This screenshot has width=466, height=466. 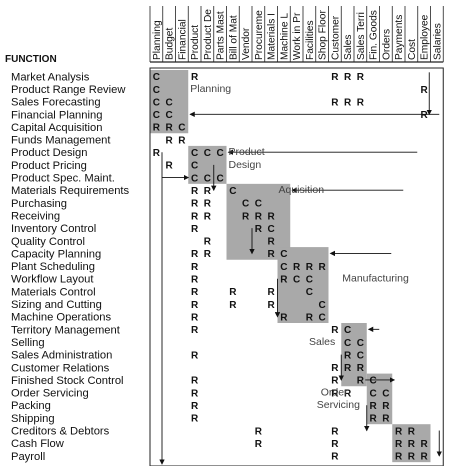 What do you see at coordinates (182, 39) in the screenshot?
I see `column-header: Financial` at bounding box center [182, 39].